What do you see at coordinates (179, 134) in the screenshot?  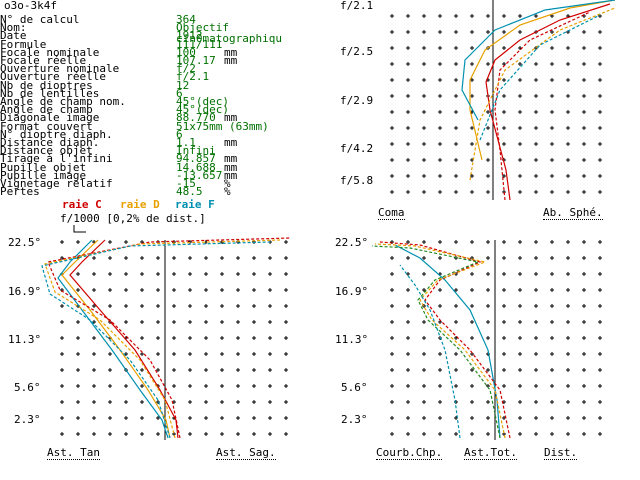 I see `info-value: 6` at bounding box center [179, 134].